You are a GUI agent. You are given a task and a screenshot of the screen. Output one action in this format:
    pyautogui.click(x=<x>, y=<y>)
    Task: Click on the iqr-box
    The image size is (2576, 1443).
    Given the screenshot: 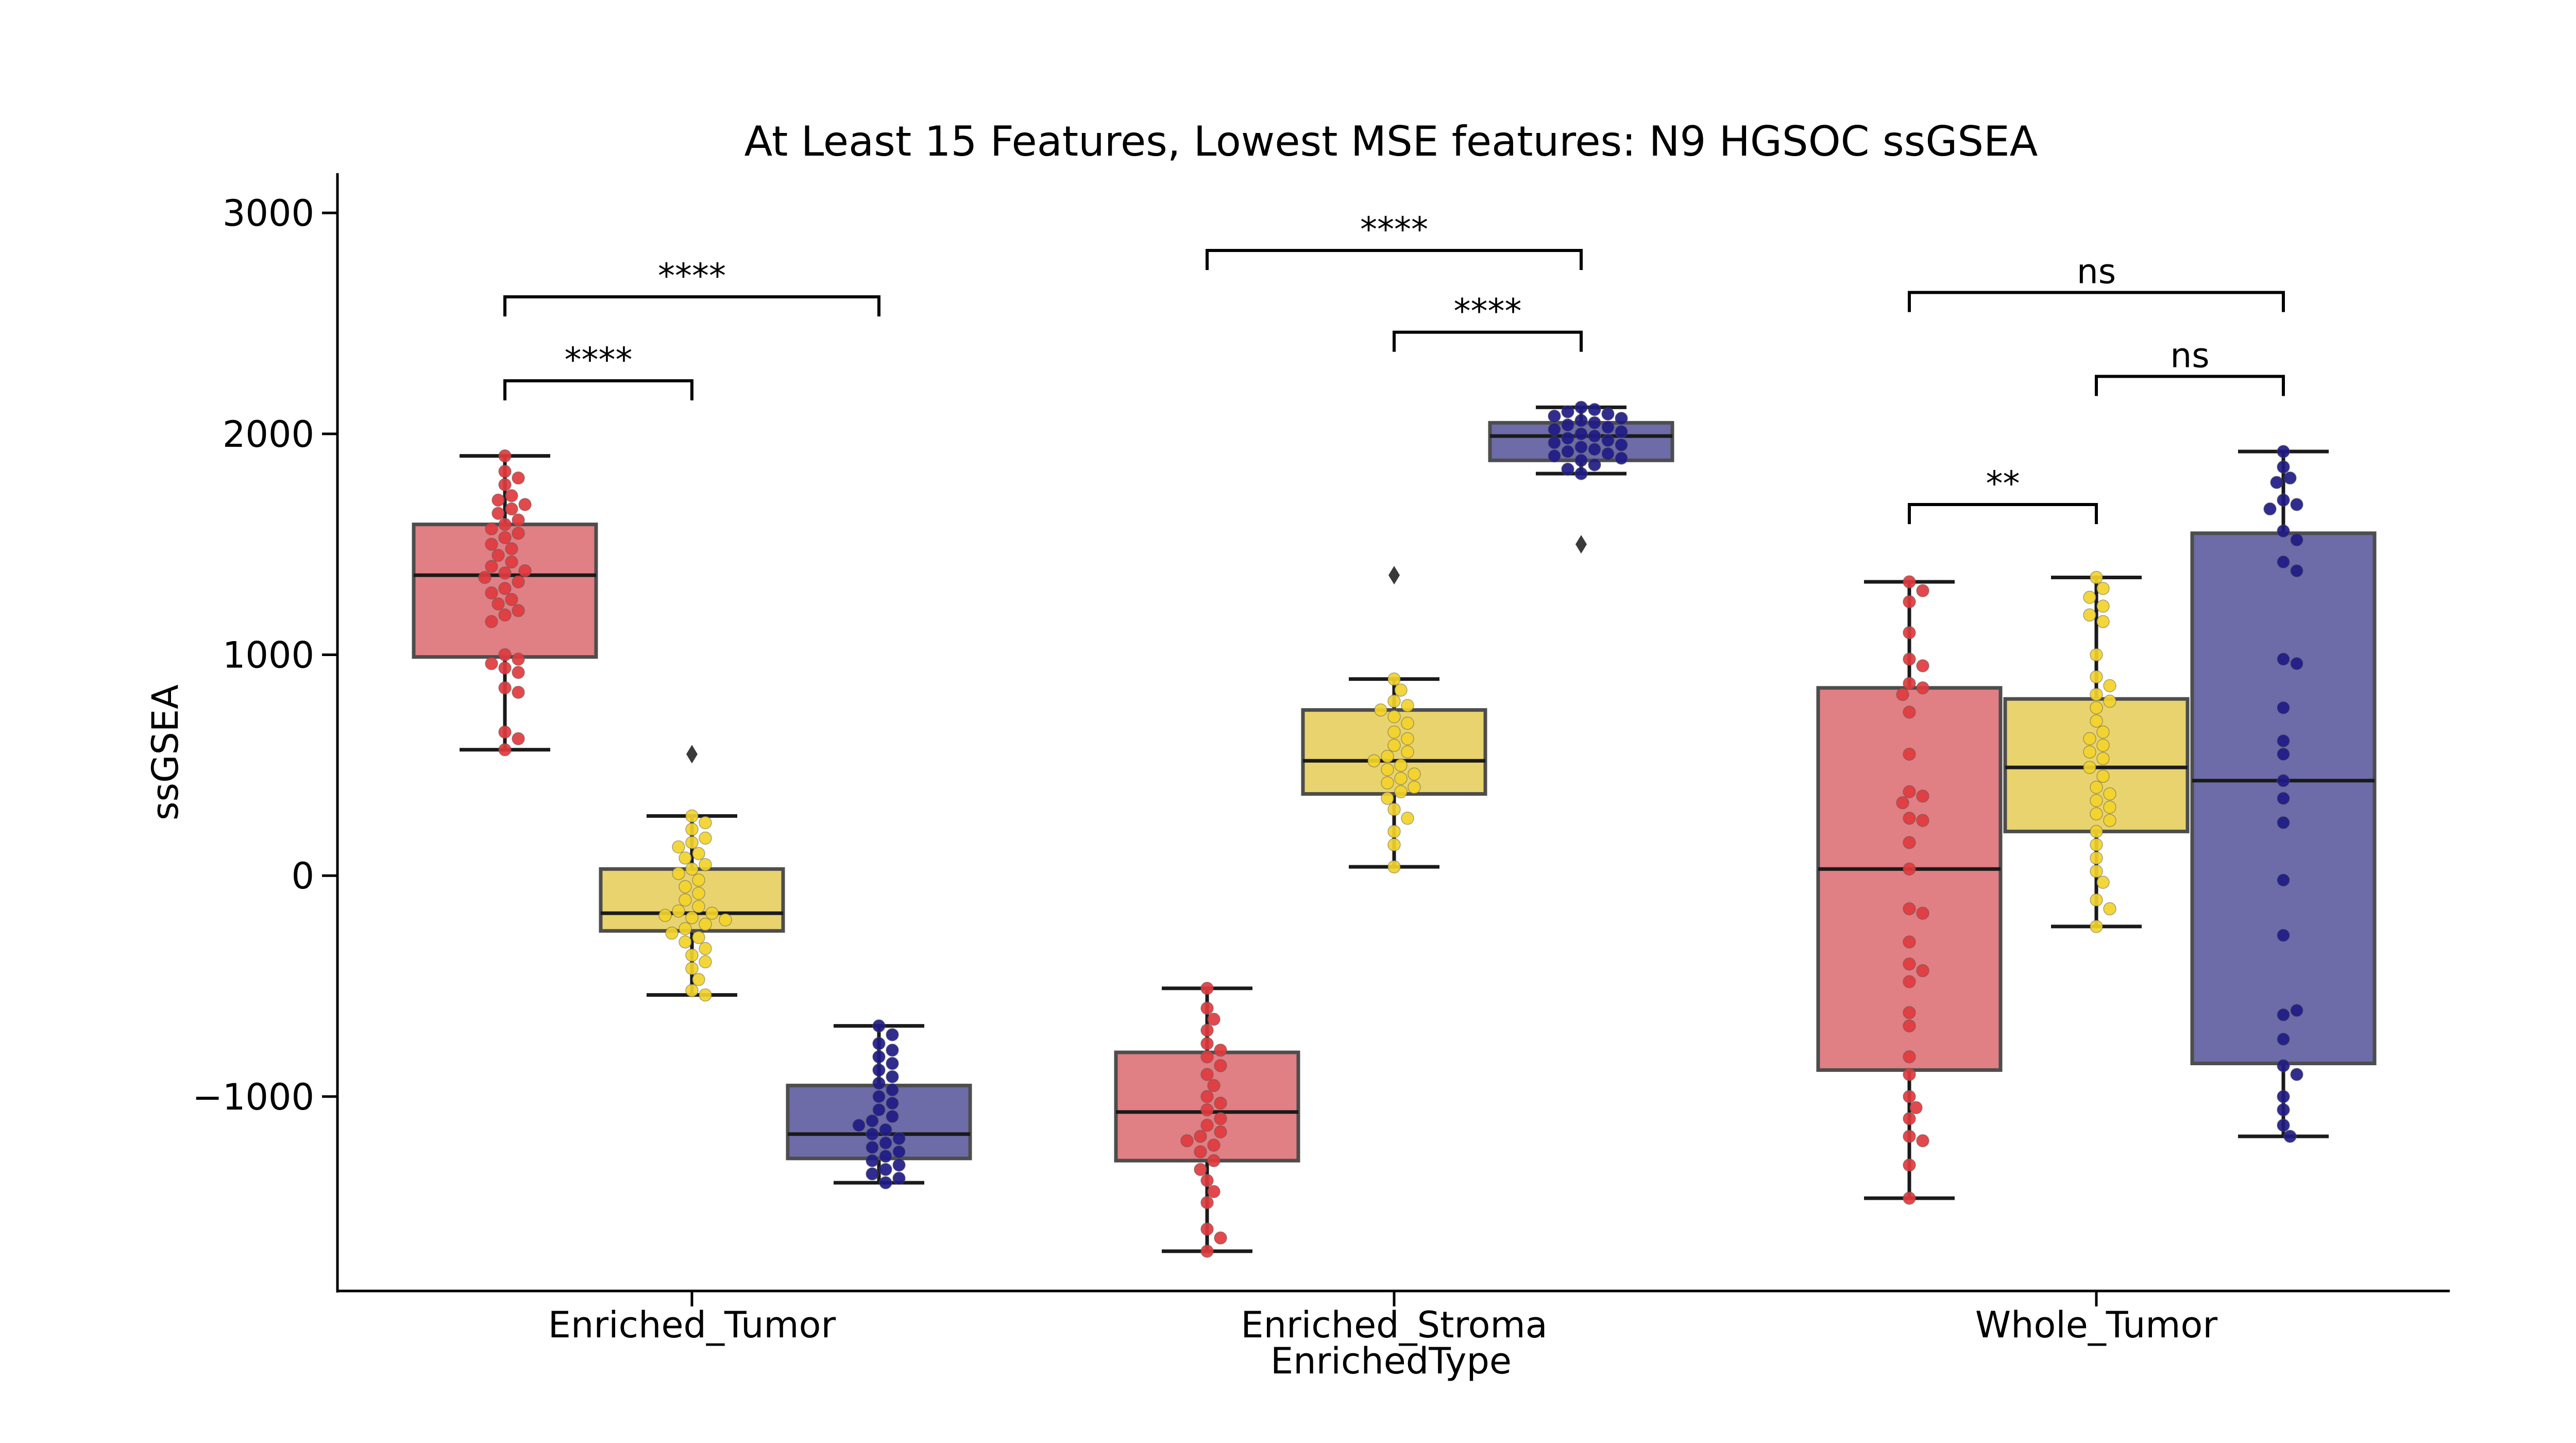 What is the action you would take?
    pyautogui.click(x=1394, y=752)
    